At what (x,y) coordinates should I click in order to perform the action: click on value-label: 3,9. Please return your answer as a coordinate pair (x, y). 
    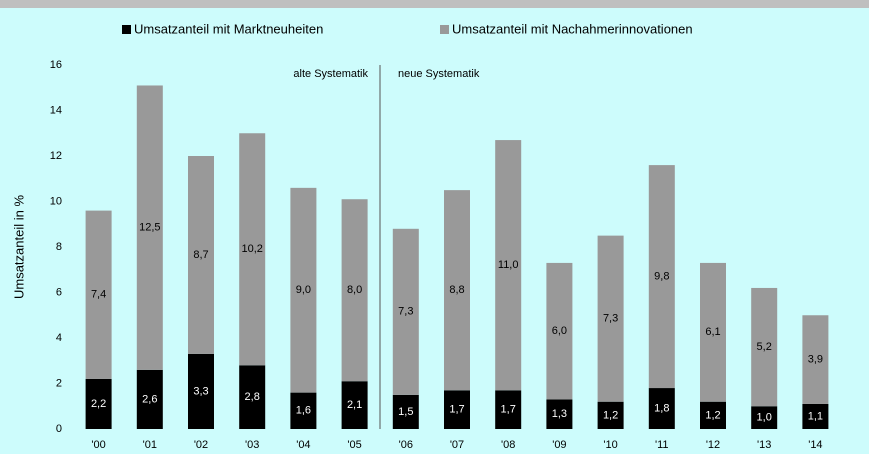
    Looking at the image, I should click on (815, 360).